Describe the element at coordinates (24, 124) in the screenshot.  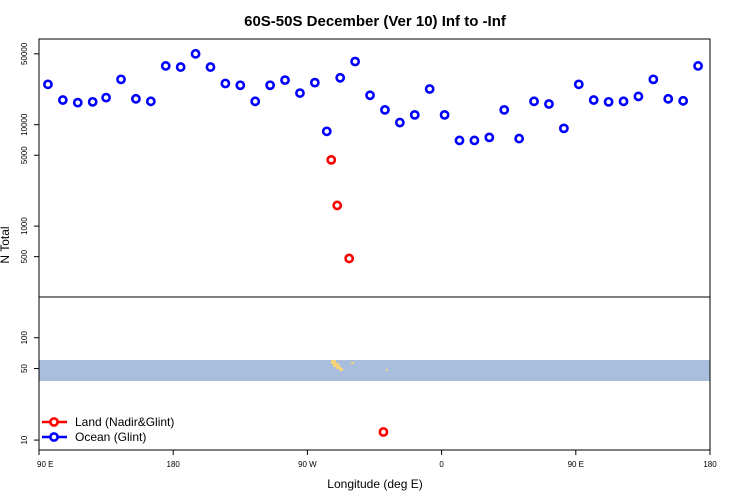
I see `y-tick-label: 10000` at that location.